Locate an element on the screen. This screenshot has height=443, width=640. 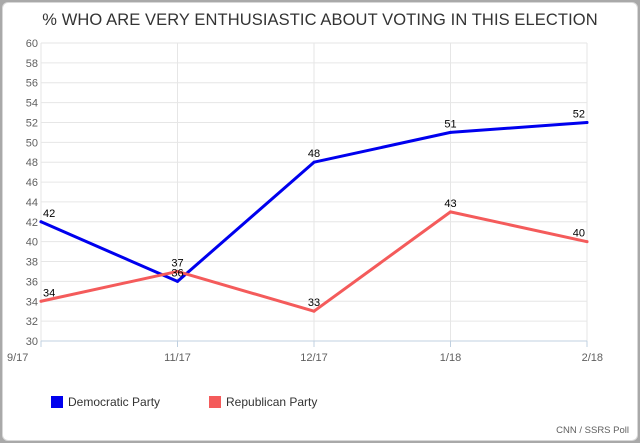
data-label: 36 is located at coordinates (177, 273).